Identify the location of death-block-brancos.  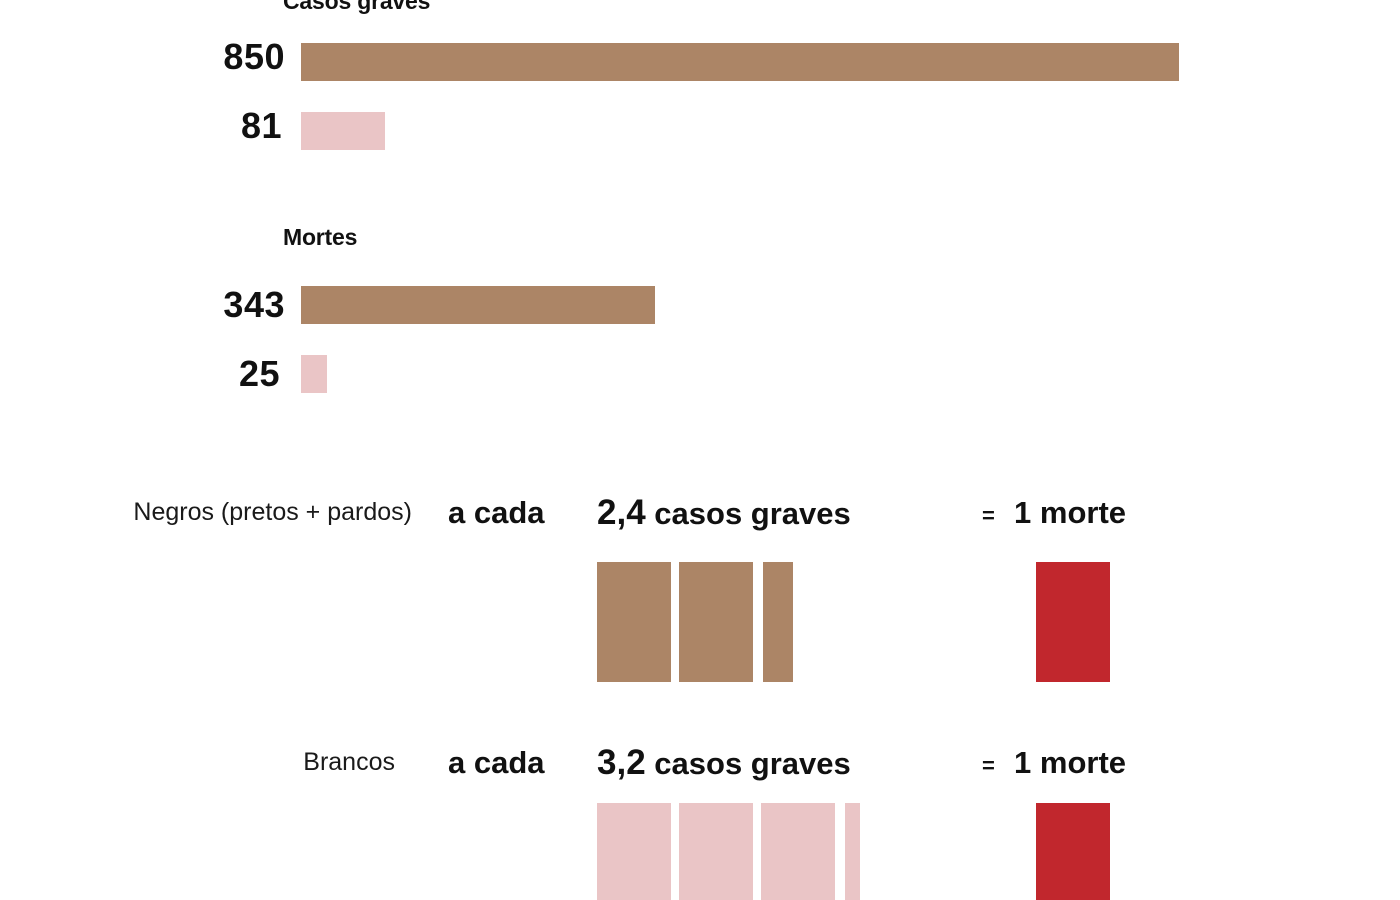
(1073, 851).